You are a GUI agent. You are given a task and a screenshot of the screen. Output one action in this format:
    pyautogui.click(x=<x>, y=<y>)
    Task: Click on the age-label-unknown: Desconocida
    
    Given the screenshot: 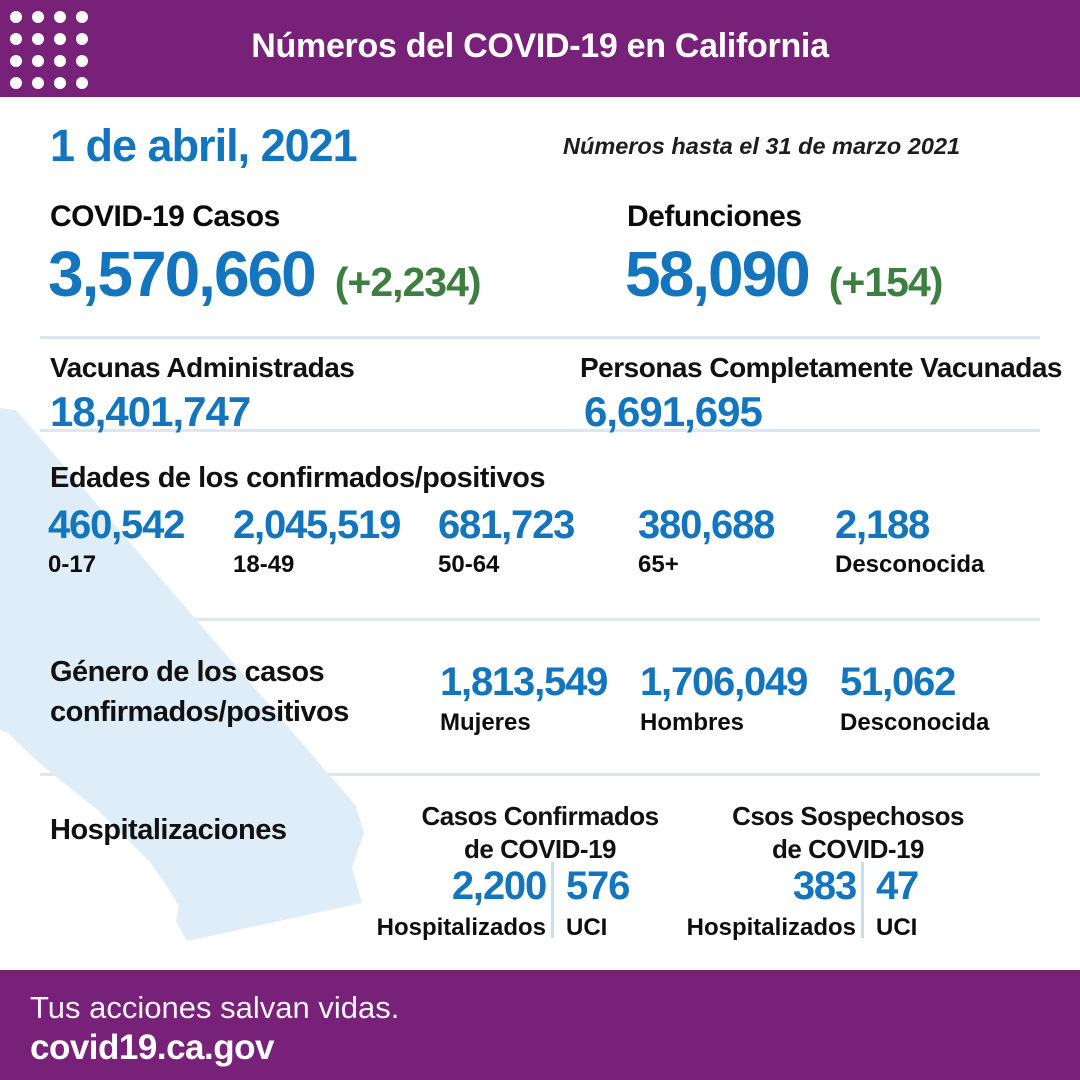 What is the action you would take?
    pyautogui.click(x=910, y=564)
    